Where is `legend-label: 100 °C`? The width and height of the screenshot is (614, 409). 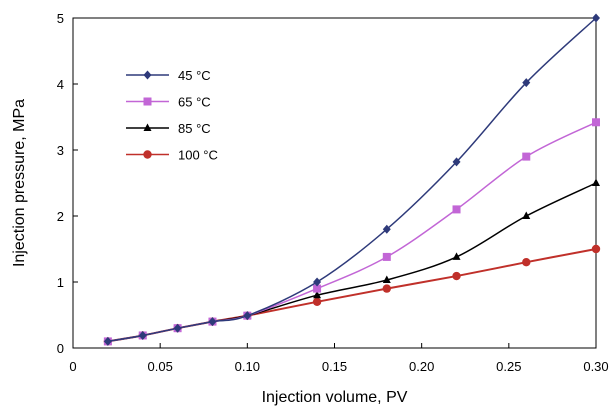
legend-label: 100 °C is located at coordinates (198, 155).